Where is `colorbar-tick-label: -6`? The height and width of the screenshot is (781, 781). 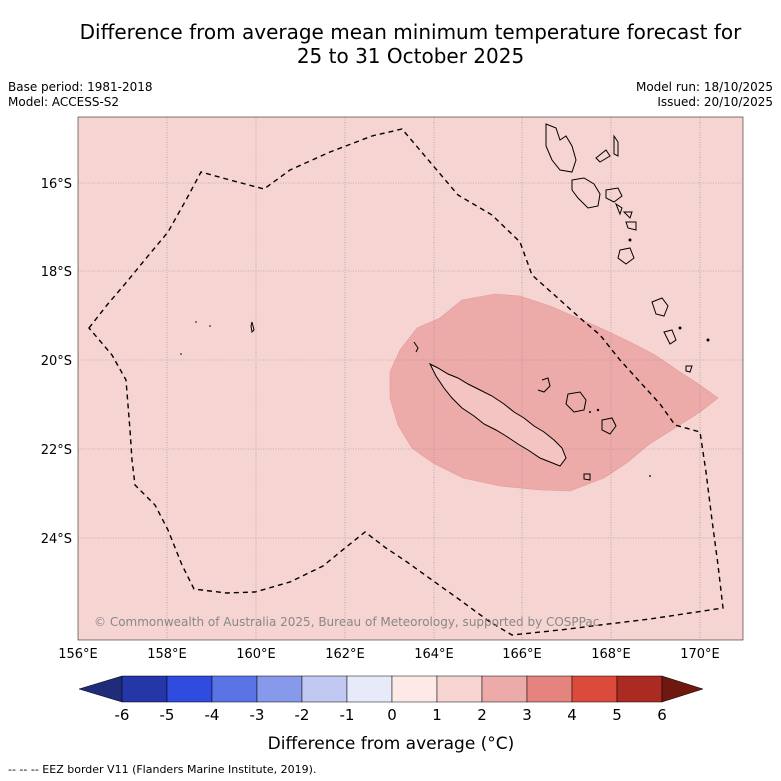
colorbar-tick-label: -6 is located at coordinates (122, 715).